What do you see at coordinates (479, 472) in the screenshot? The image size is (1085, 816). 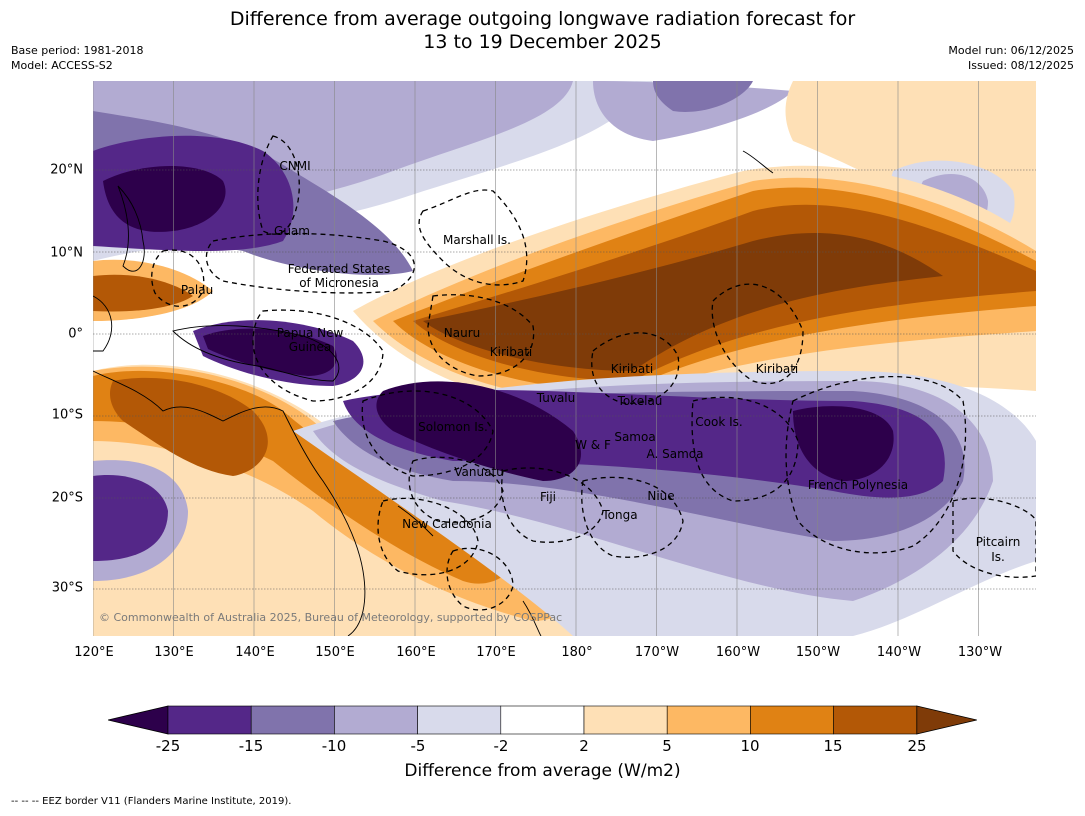 I see `label-vanuatu: Vanuatu` at bounding box center [479, 472].